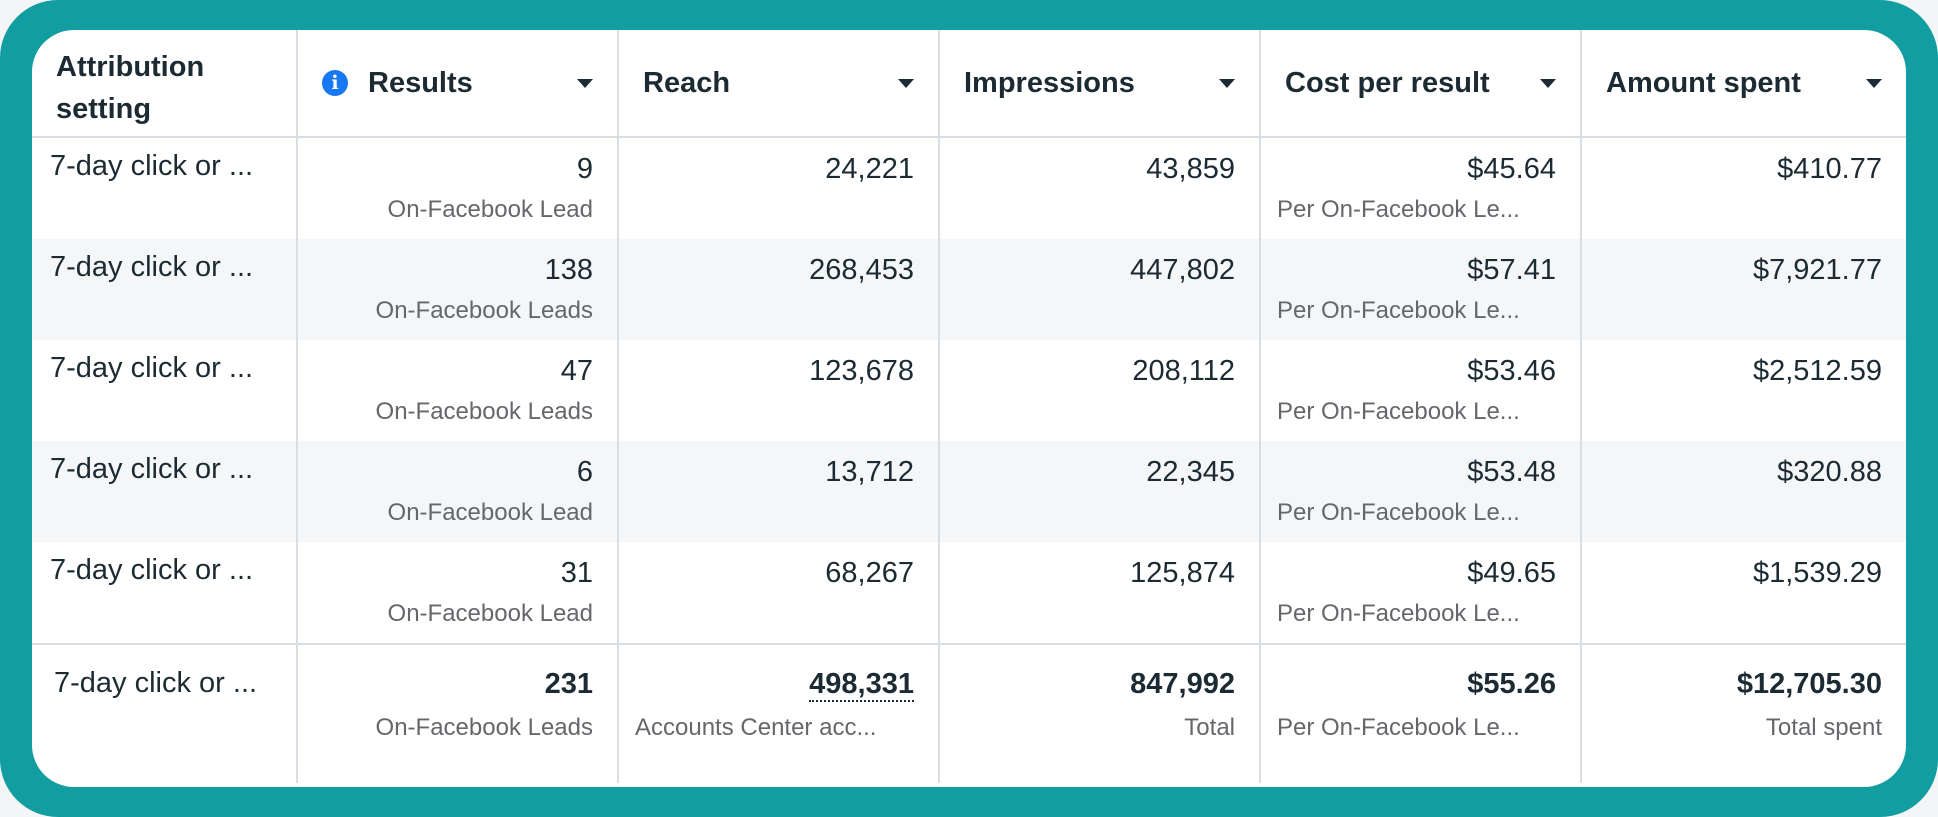 The image size is (1938, 817). I want to click on amount-value: $1,539.29, so click(1817, 573).